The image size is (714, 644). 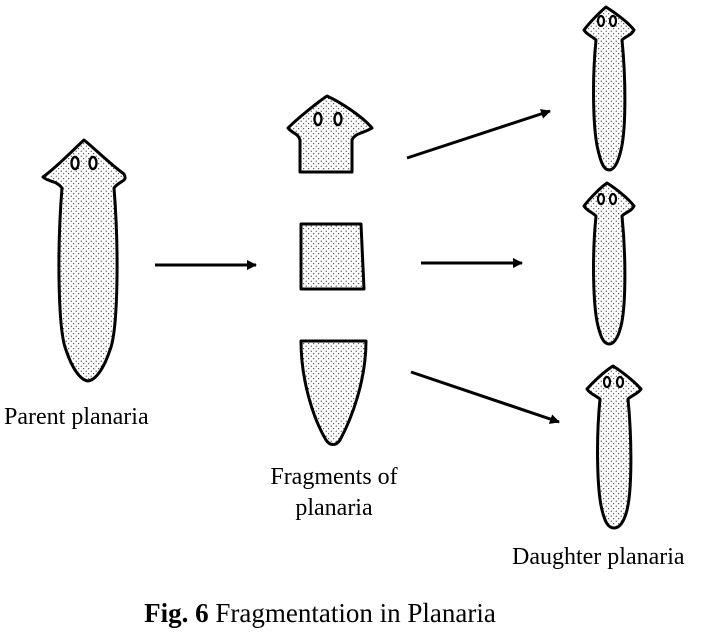 I want to click on figure-caption: Fig. 6 Fragmentation in Planaria, so click(x=320, y=613).